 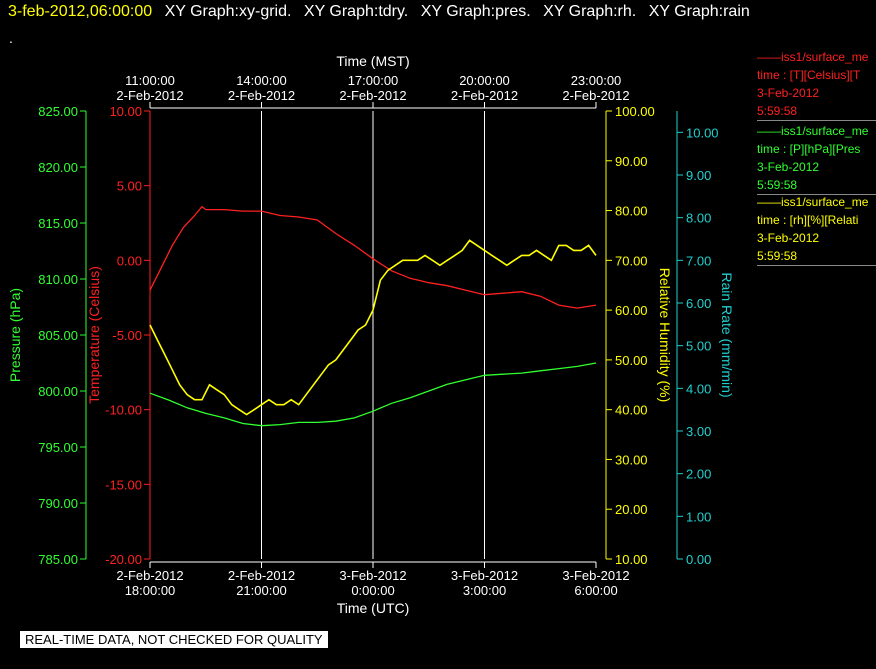 I want to click on rain-tick-label-7: 7.00, so click(x=698, y=260).